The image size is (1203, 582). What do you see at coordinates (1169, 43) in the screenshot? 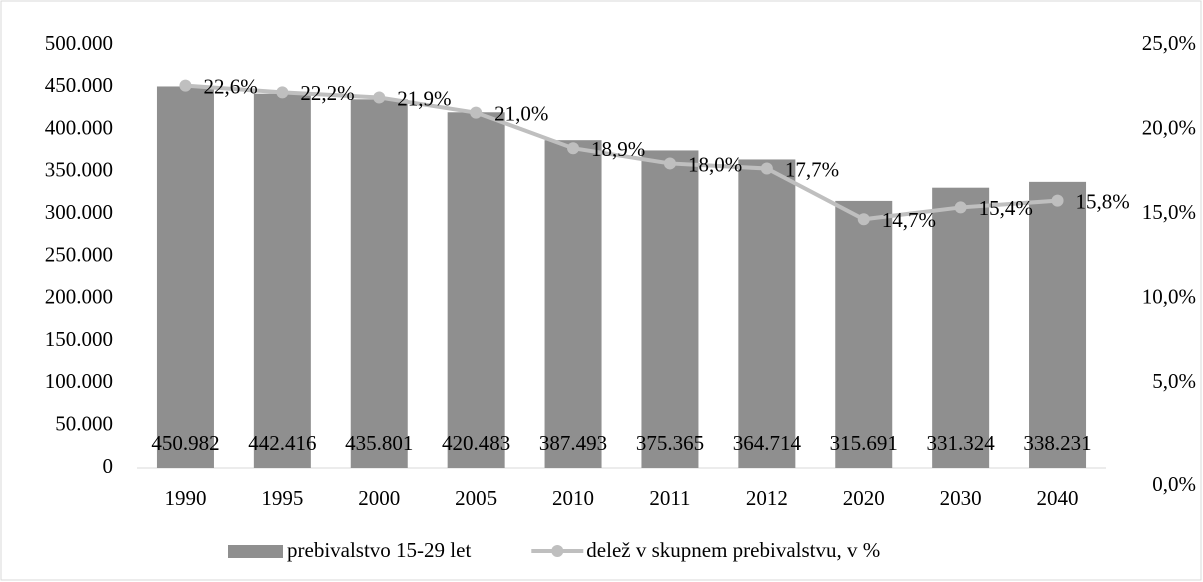
I see `y2-tick-label: 25,0%` at bounding box center [1169, 43].